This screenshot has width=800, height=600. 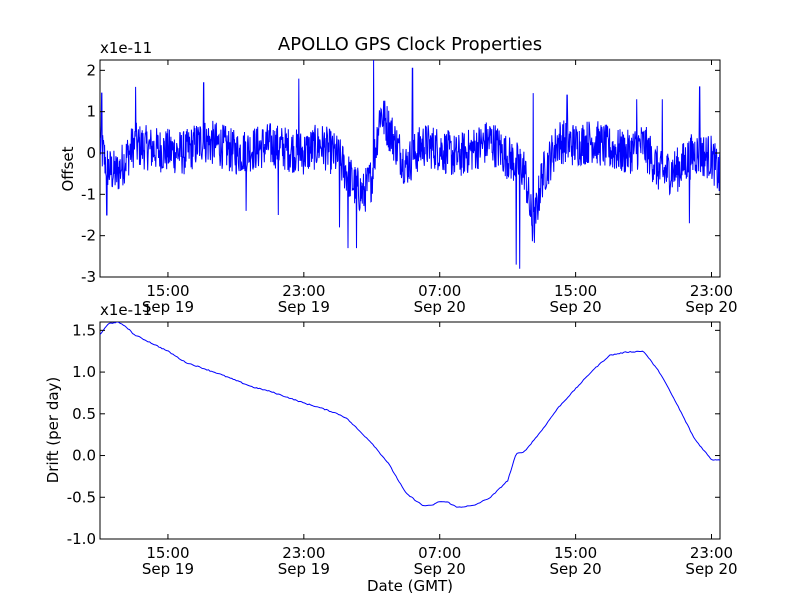 I want to click on chart-title: APOLLO GPS Clock Properties, so click(x=410, y=44).